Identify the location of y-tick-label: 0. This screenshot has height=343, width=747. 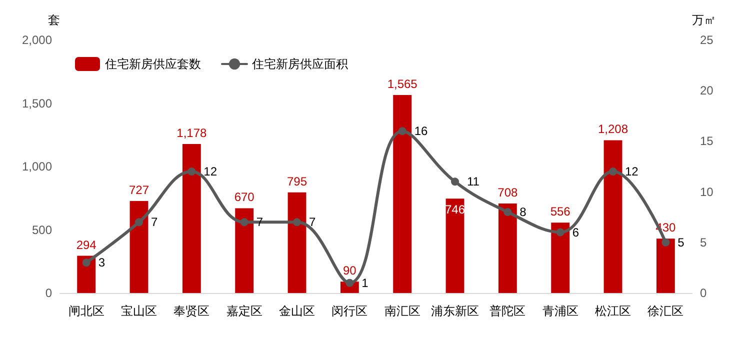
(48, 293).